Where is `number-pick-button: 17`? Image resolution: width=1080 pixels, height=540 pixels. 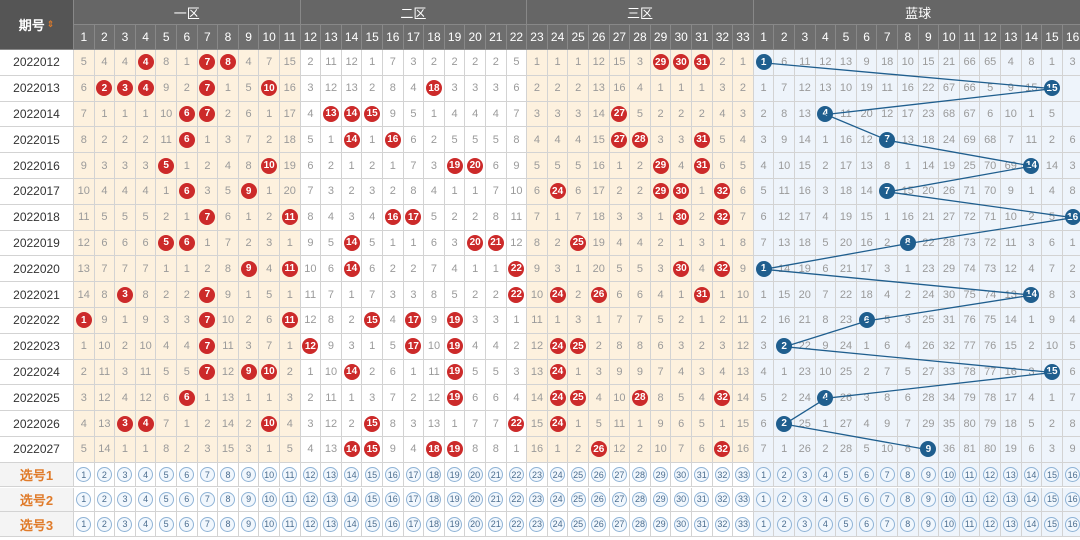 number-pick-button: 17 is located at coordinates (413, 499).